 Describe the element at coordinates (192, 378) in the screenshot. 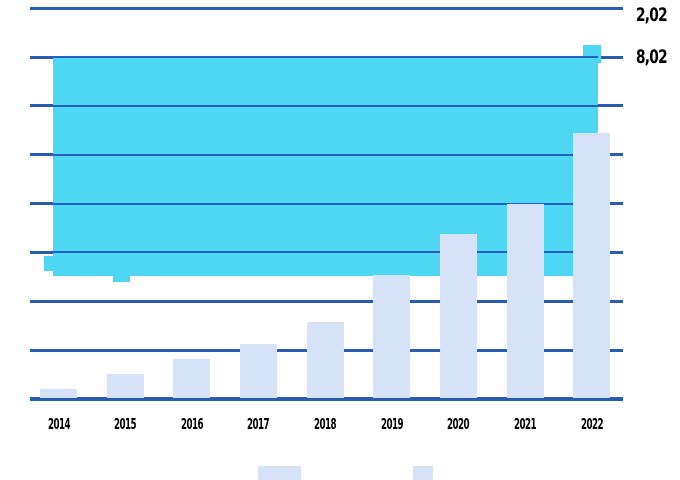

I see `bar-2016` at that location.